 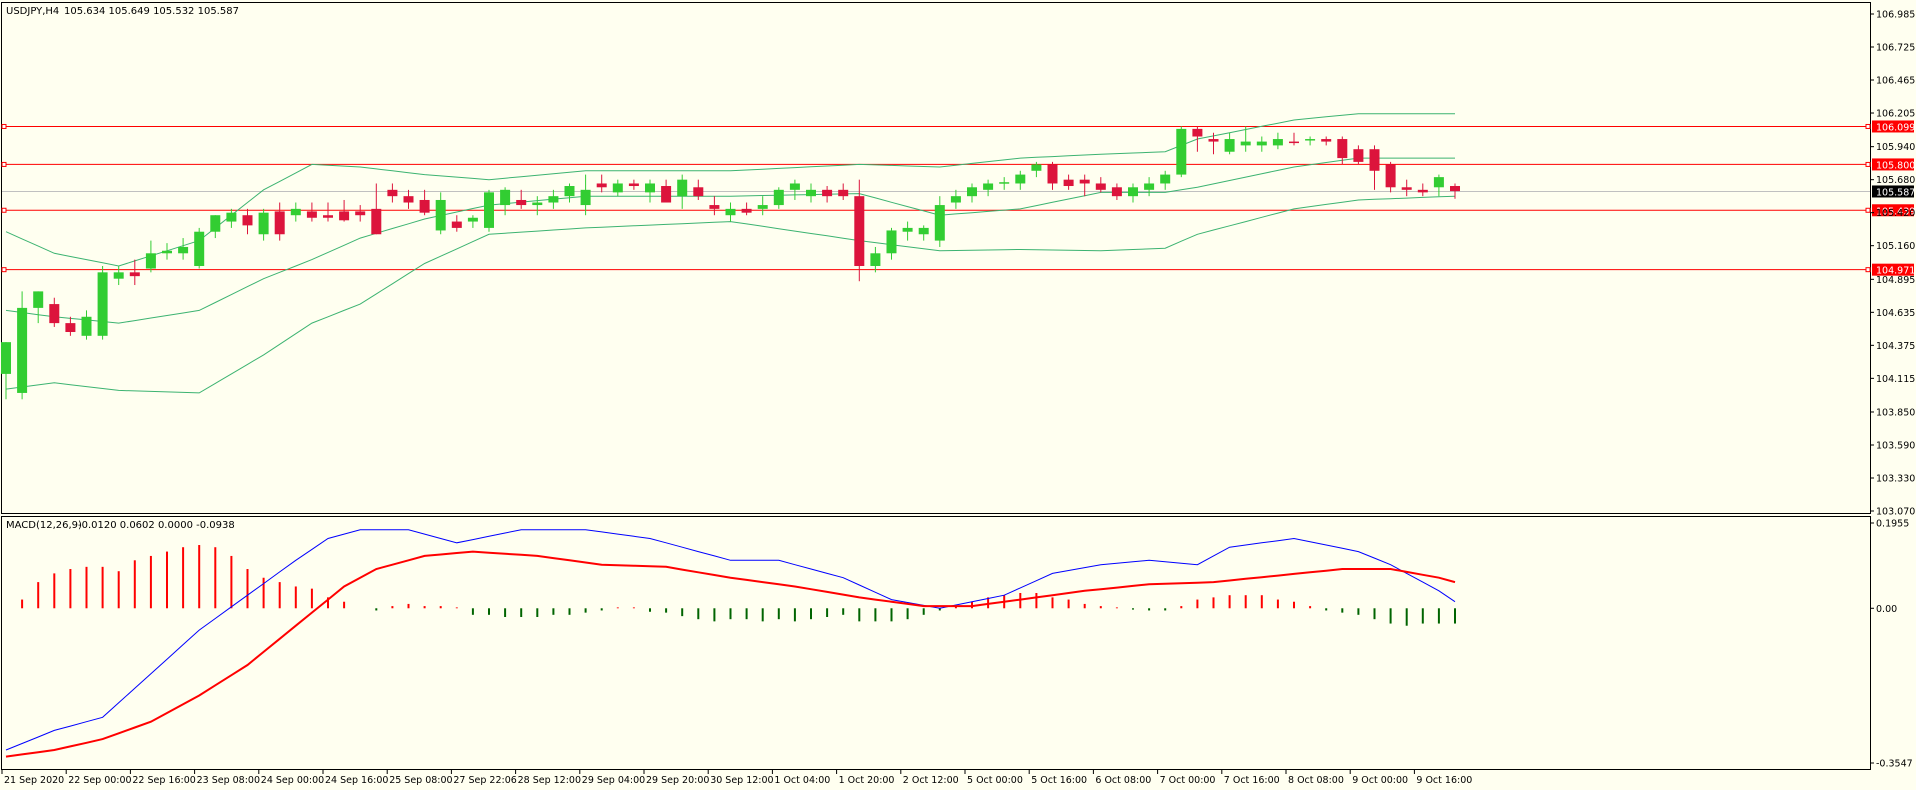 I want to click on price-tick-label: 106.725, so click(x=1895, y=48).